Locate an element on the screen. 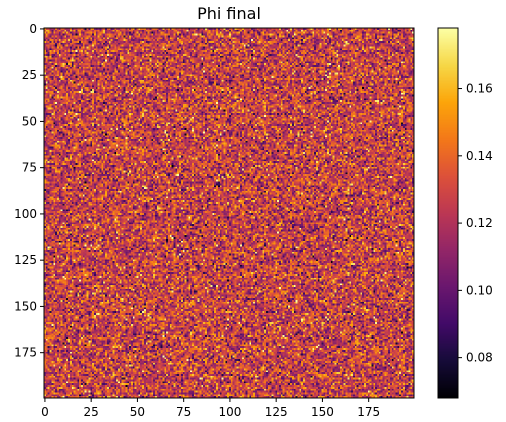  y-tick-label: 75 is located at coordinates (29, 168).